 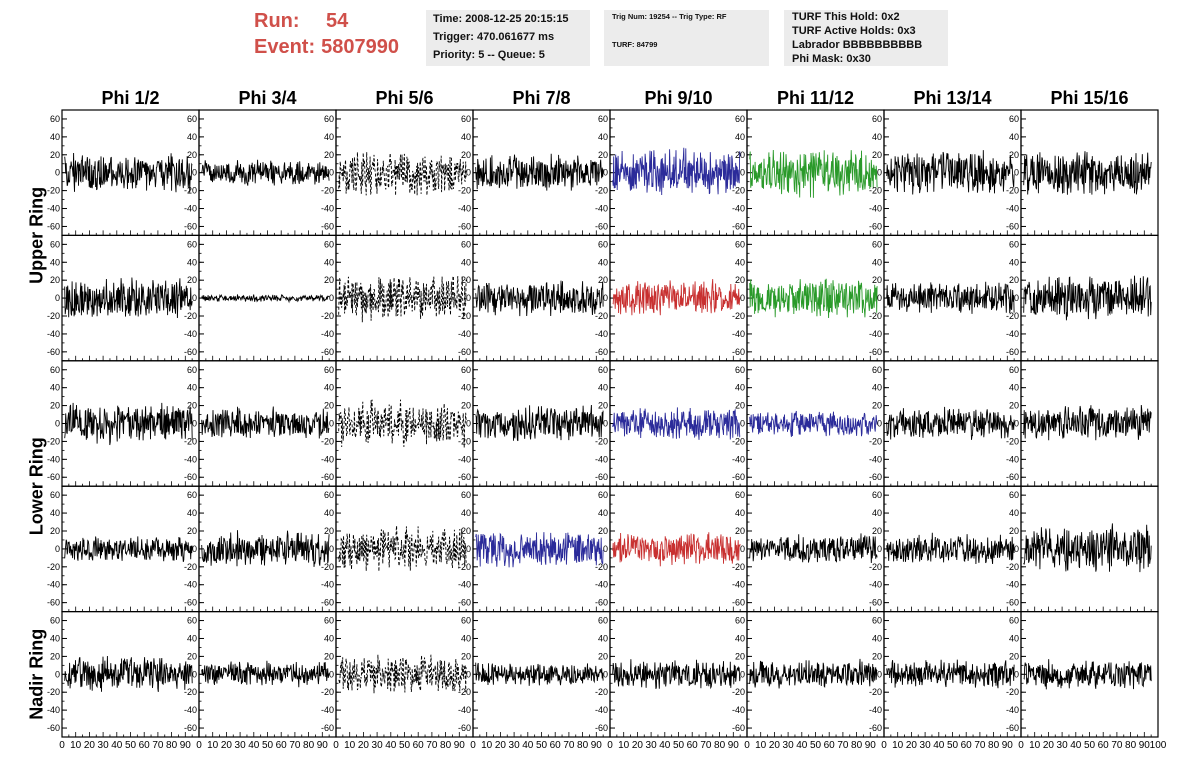 What do you see at coordinates (635, 44) in the screenshot?
I see `turf-text: TURF: 84799` at bounding box center [635, 44].